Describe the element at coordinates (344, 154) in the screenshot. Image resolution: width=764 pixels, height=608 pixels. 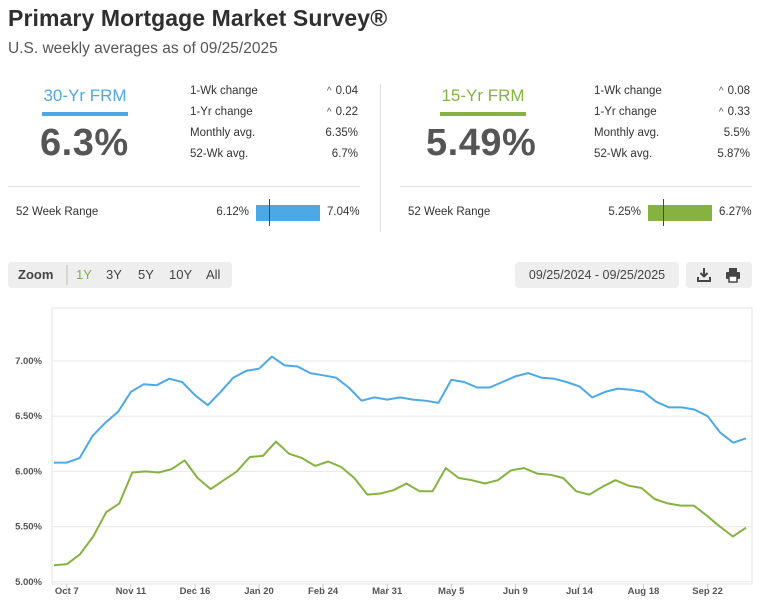
I see `stat-value: 6.7%` at that location.